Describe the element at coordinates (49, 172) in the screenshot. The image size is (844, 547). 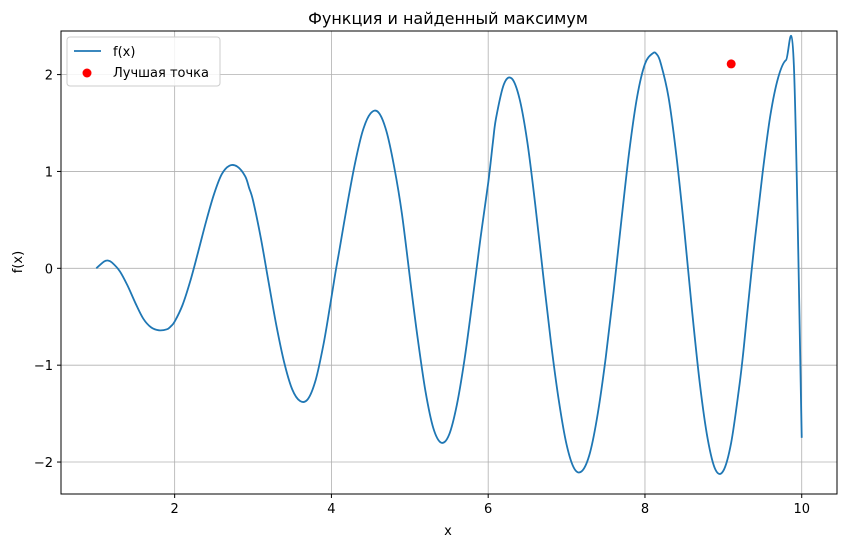
I see `y-tick-label: 1` at that location.